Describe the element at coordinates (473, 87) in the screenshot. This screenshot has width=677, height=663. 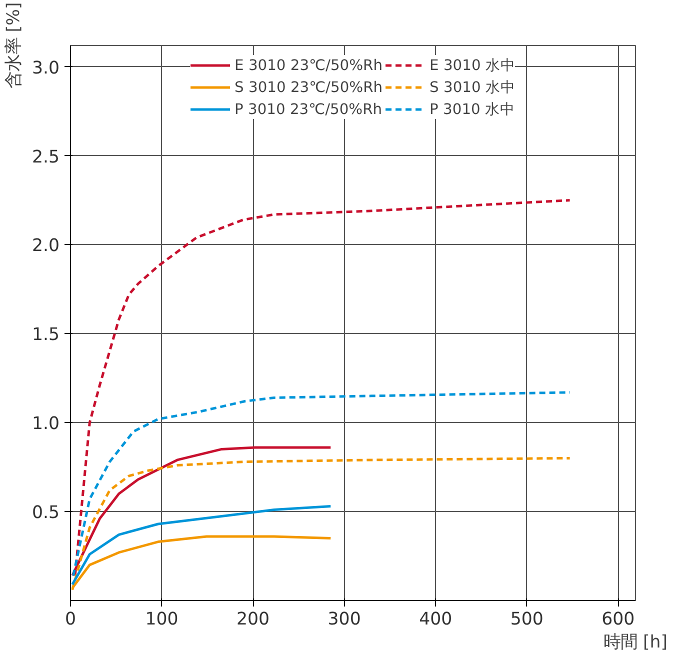
I see `legend-label: S 3010 水中` at that location.